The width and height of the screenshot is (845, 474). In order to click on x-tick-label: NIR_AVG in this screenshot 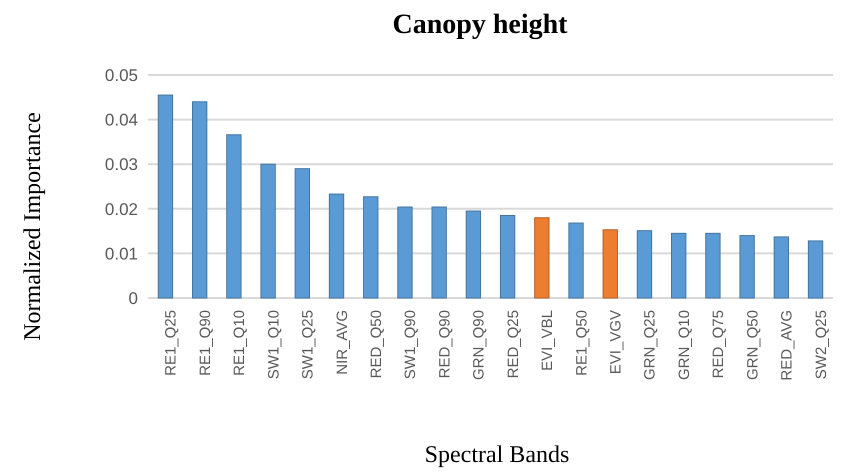, I will do `click(342, 342)`.